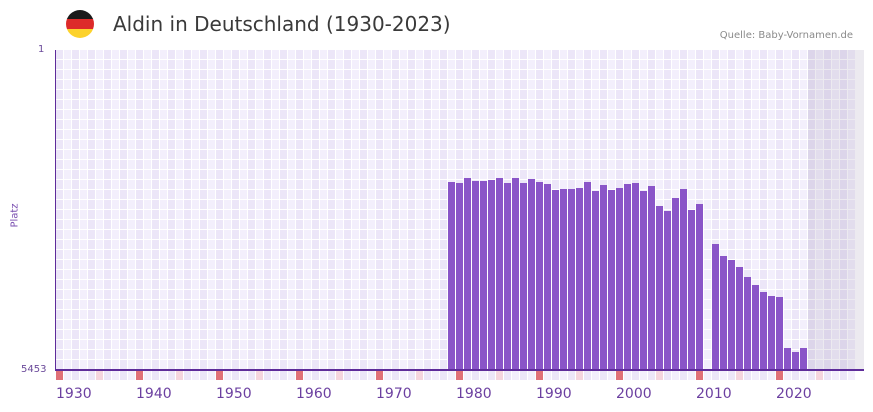 Image resolution: width=873 pixels, height=412 pixels. I want to click on bar-1981, so click(467, 274).